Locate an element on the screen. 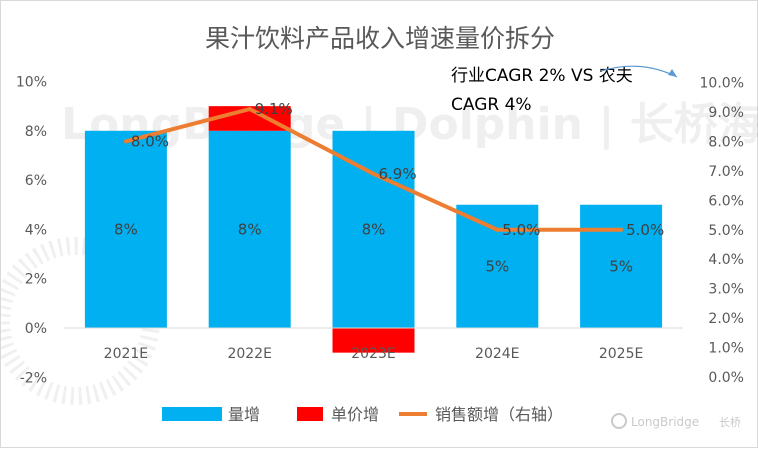 Image resolution: width=758 pixels, height=453 pixels. legend-label-price: 单价增 is located at coordinates (355, 414).